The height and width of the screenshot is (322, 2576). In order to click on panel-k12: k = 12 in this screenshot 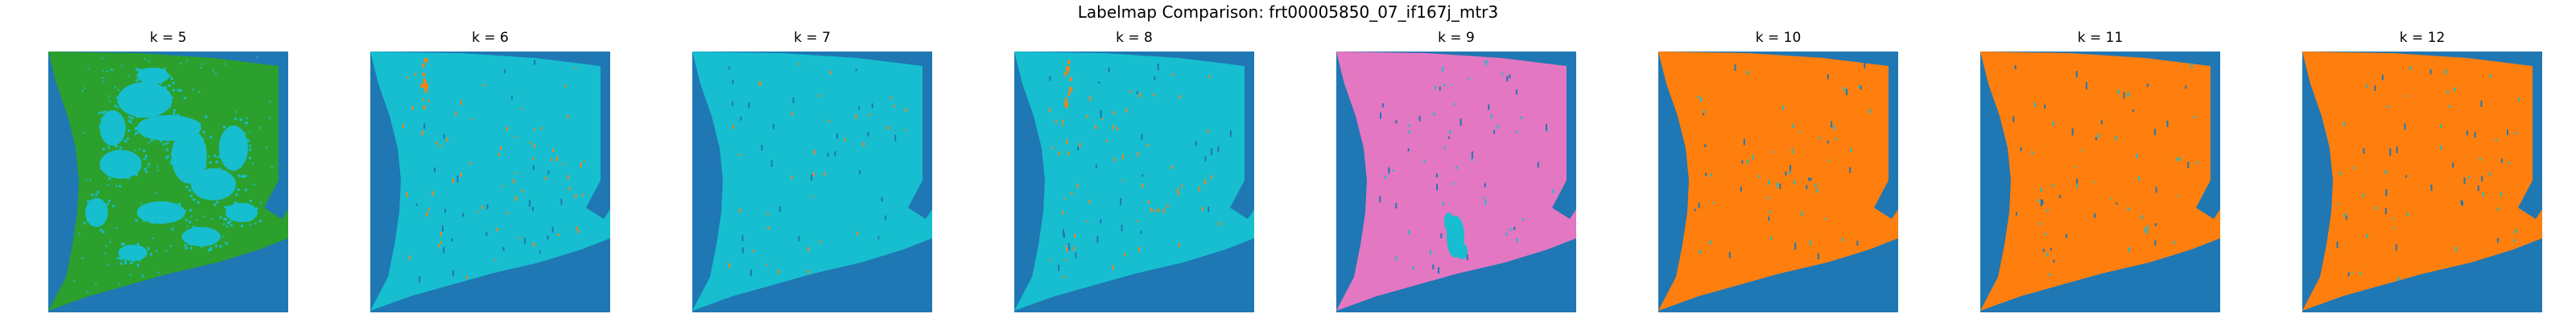, I will do `click(2422, 170)`.